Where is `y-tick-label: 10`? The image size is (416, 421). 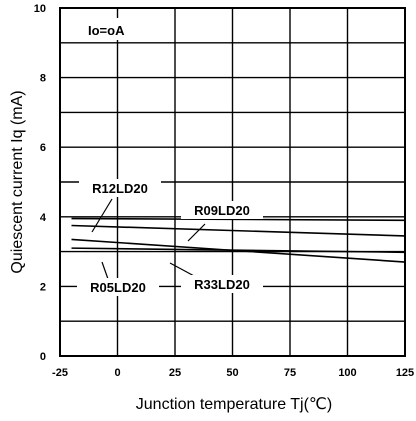
y-tick-label: 10 is located at coordinates (40, 9).